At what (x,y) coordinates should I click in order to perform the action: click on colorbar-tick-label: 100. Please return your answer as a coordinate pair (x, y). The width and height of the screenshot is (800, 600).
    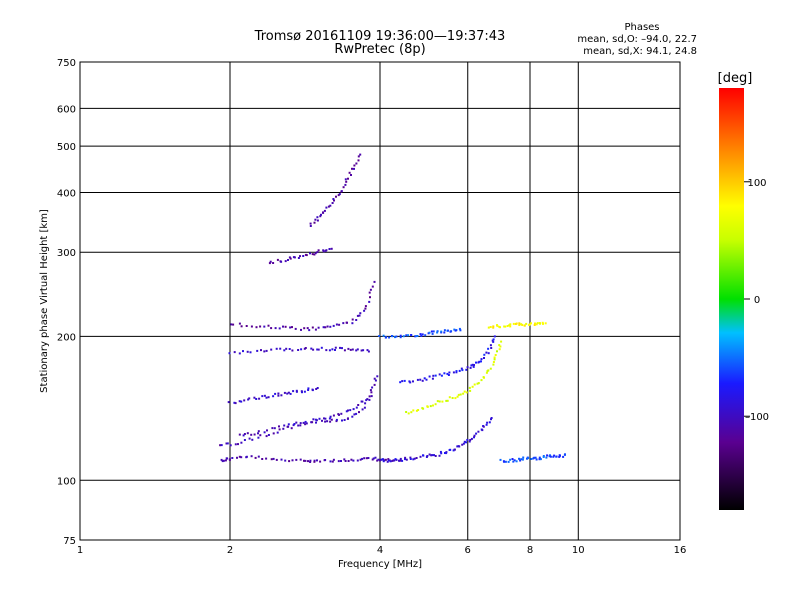
    Looking at the image, I should click on (756, 183).